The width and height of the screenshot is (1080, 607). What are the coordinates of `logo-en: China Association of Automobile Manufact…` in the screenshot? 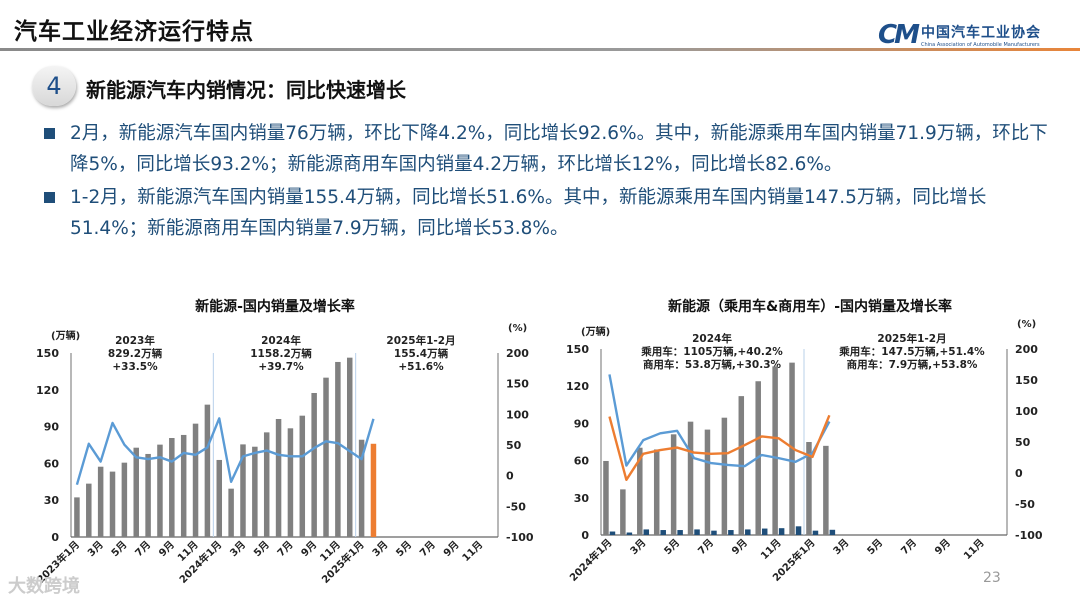 It's located at (980, 45).